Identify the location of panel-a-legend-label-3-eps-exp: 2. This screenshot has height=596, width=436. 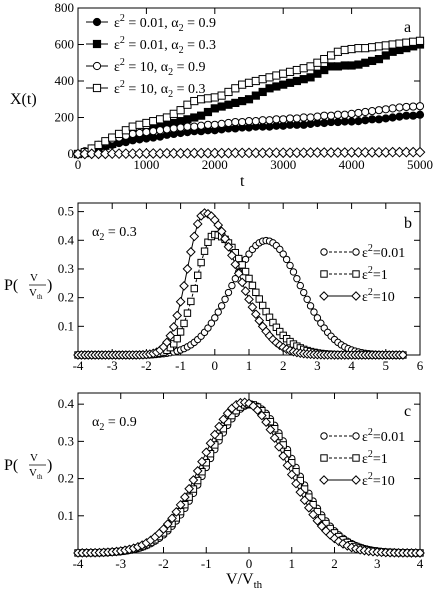
(122, 84).